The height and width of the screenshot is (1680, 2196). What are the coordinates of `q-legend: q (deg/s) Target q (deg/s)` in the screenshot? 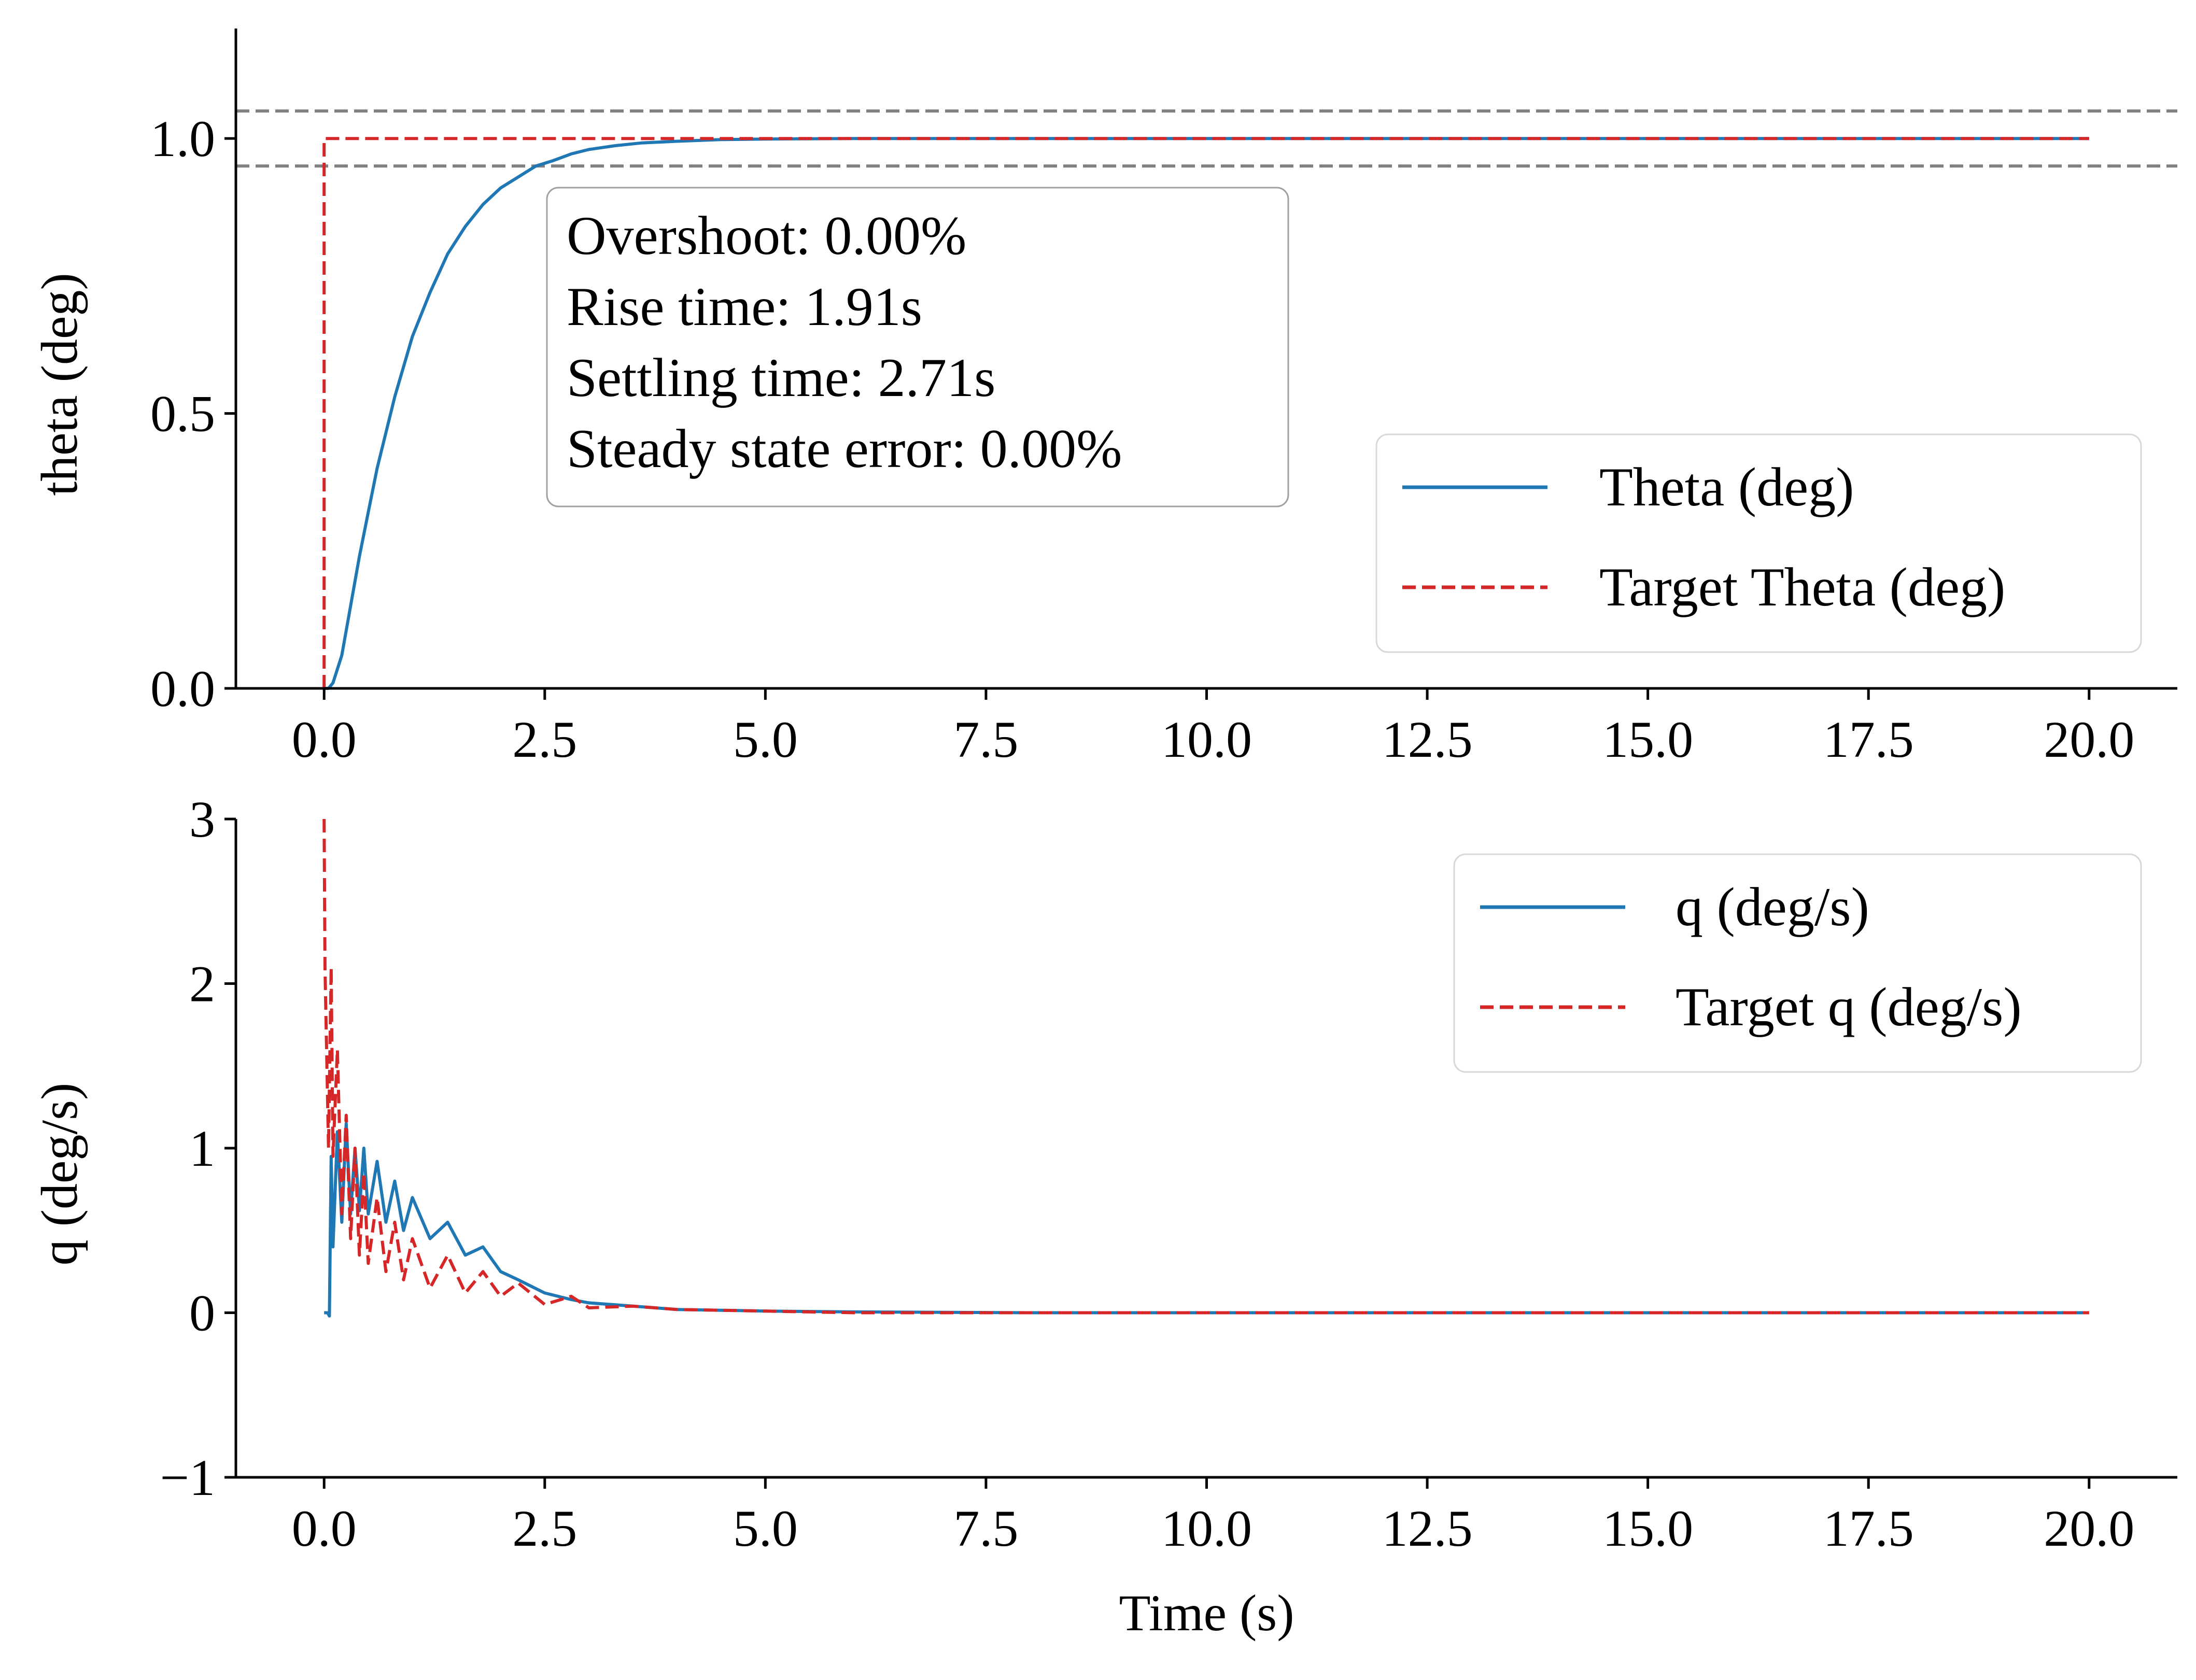 It's located at (1798, 963).